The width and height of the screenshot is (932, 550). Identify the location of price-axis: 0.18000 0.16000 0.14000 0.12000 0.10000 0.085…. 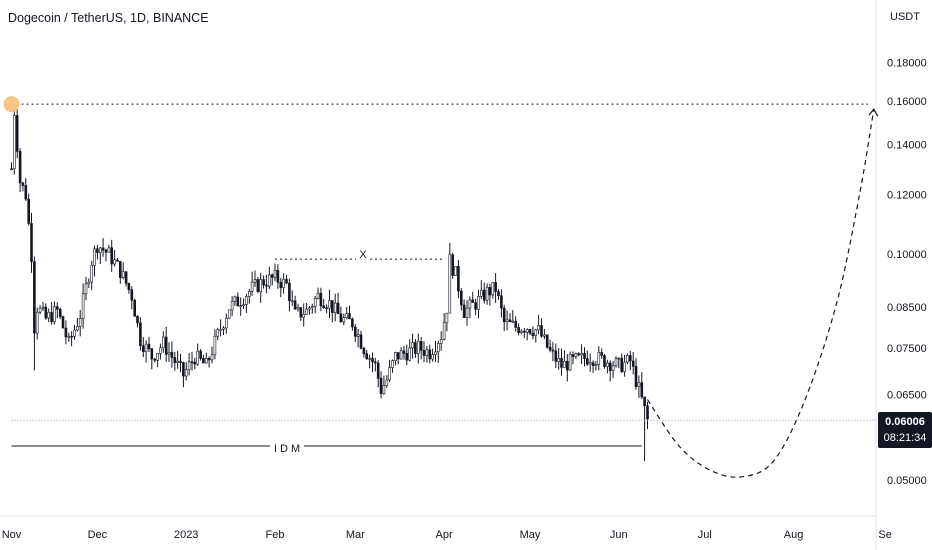
(907, 272).